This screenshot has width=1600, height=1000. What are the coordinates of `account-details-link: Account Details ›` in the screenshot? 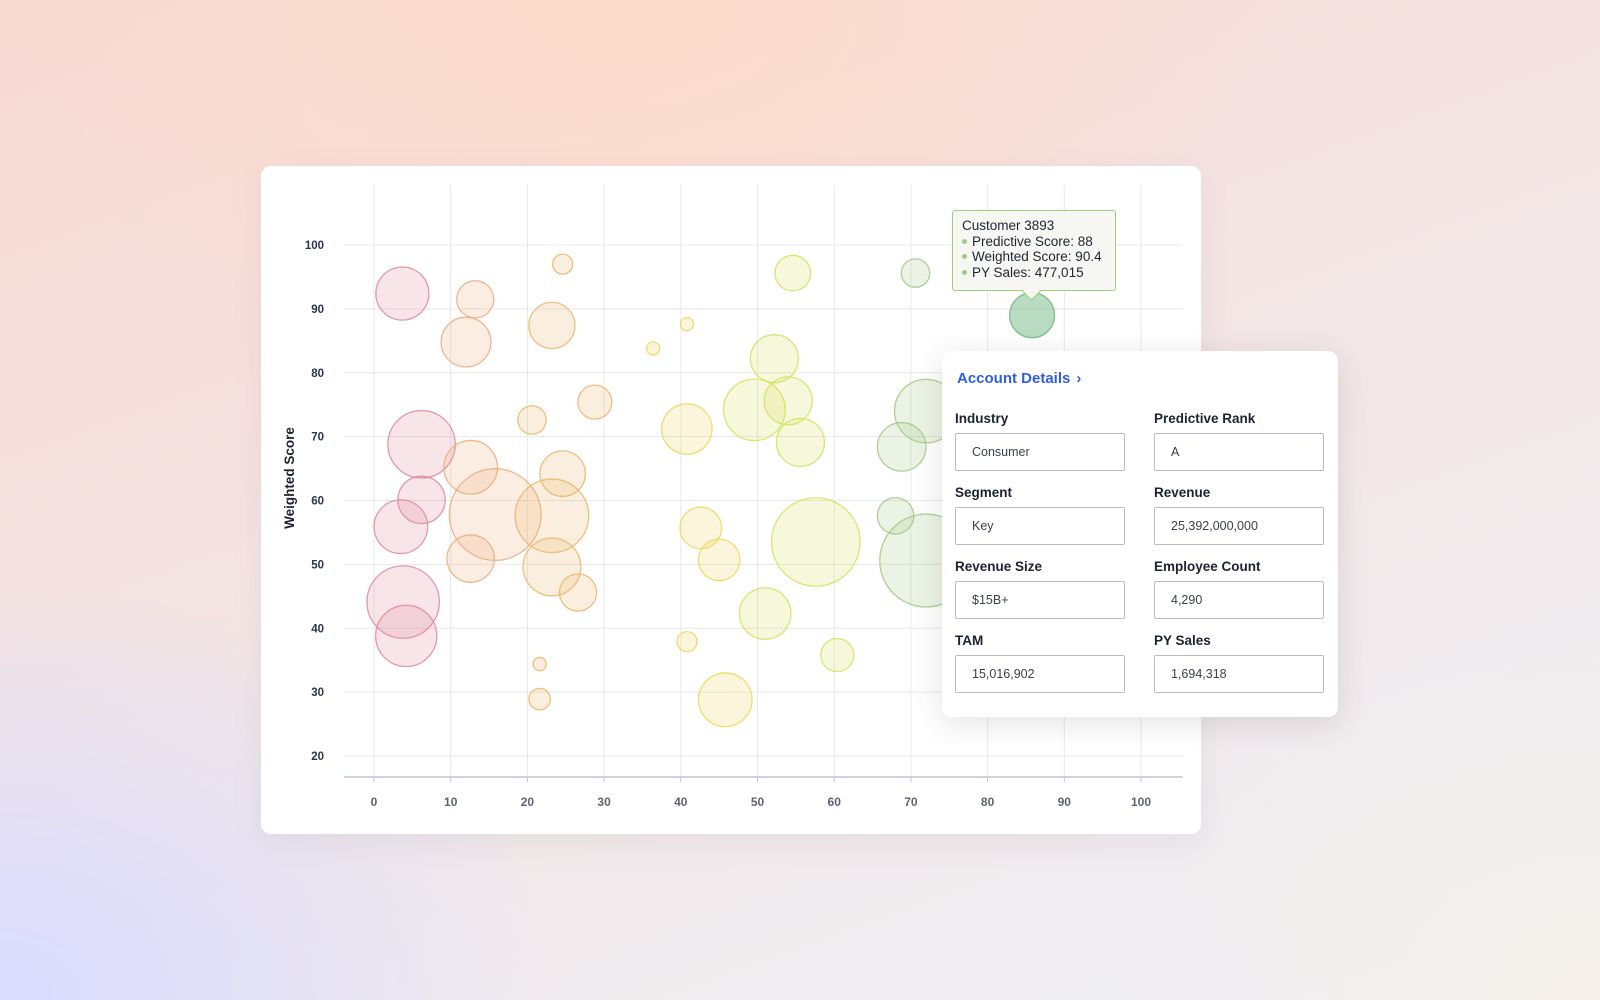 It's located at (1019, 378).